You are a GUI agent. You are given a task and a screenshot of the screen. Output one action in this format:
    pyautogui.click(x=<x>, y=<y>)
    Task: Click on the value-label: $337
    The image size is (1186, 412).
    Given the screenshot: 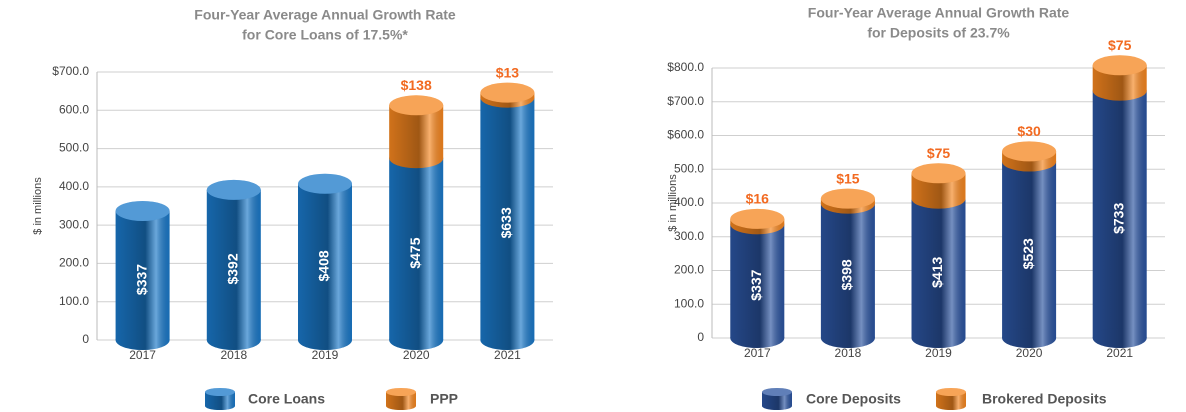 What is the action you would take?
    pyautogui.click(x=756, y=284)
    